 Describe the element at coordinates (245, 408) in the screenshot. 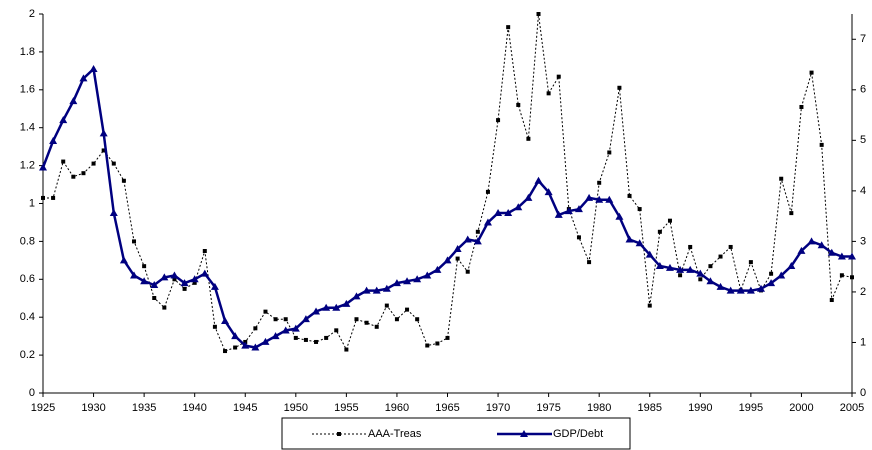

I see `x-tick-label: 1945` at that location.